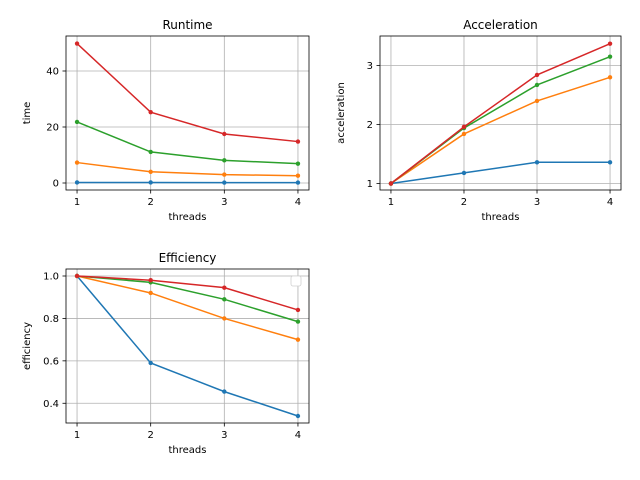 This screenshot has width=640, height=480. What do you see at coordinates (224, 435) in the screenshot?
I see `efficiency-x-tick-label: 3` at bounding box center [224, 435].